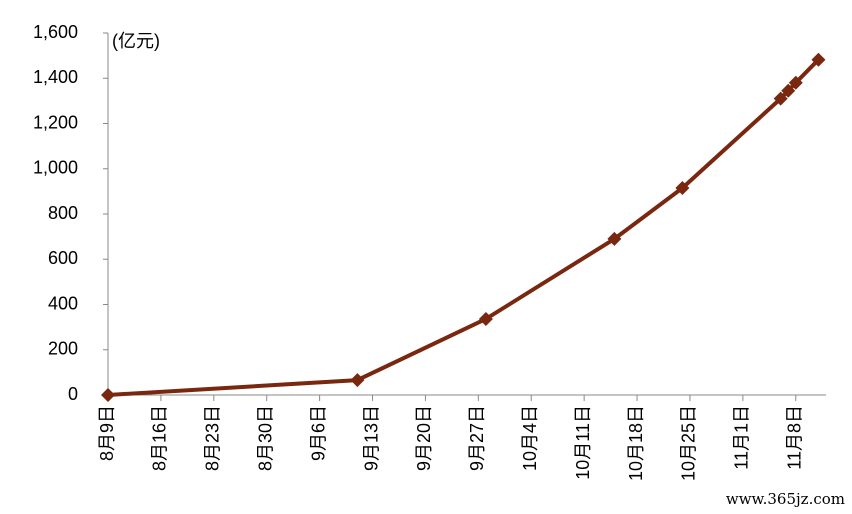  Describe the element at coordinates (55, 77) in the screenshot. I see `y-tick-label: 1,400` at that location.